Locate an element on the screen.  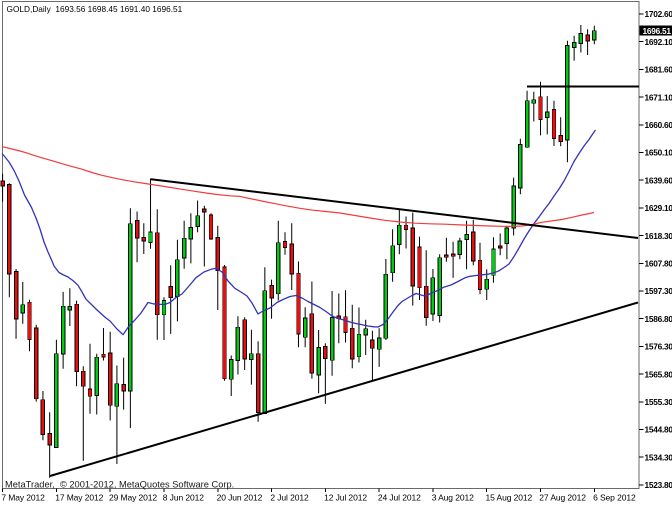
svg-text: 7 May 2012 is located at coordinates (23, 498).